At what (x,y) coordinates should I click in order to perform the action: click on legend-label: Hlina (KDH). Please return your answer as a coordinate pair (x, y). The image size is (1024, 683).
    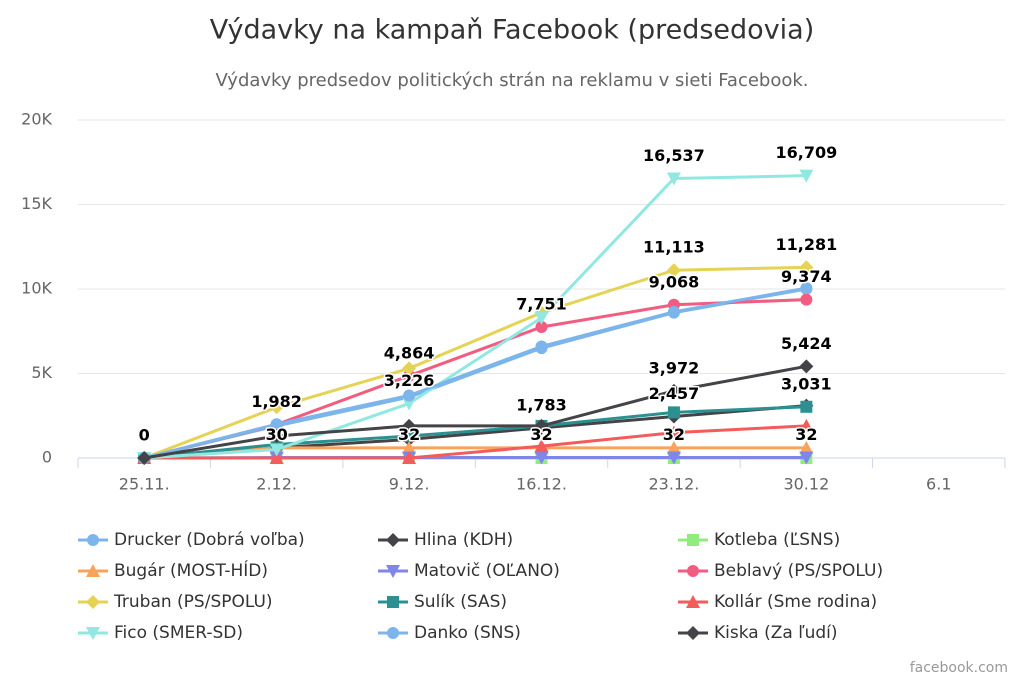
    Looking at the image, I should click on (463, 540).